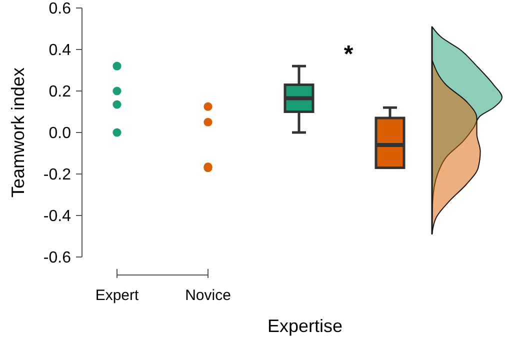  I want to click on y-tick-label: 0.2, so click(60, 92).